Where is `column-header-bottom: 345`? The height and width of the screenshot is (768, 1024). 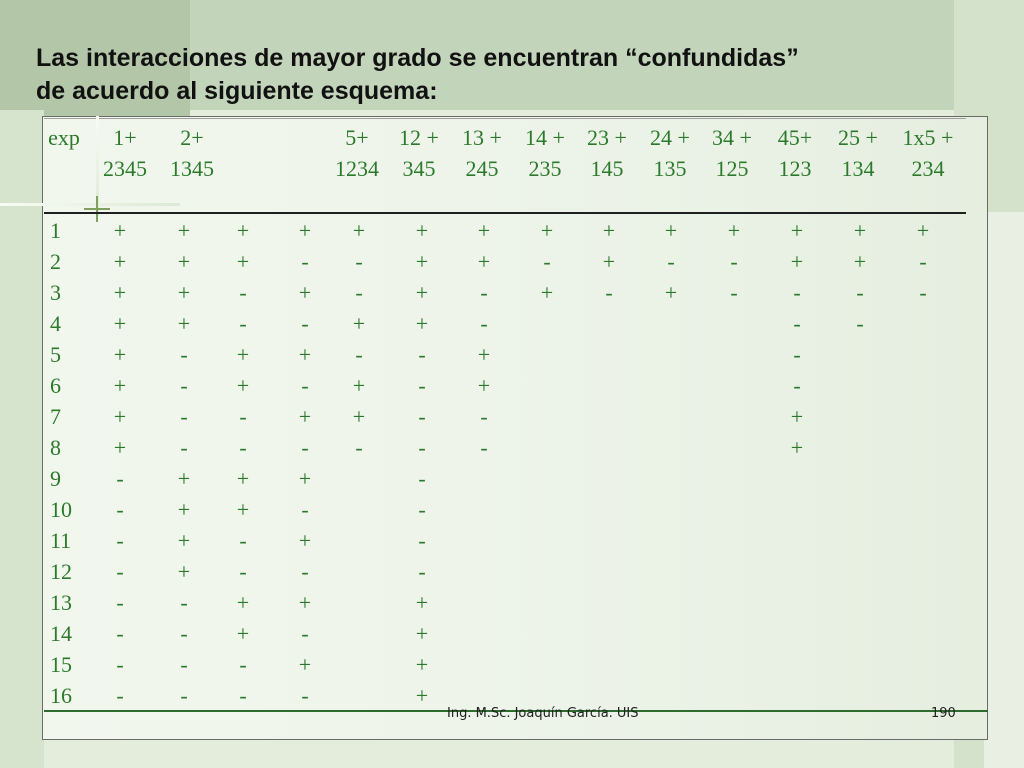 column-header-bottom: 345 is located at coordinates (419, 168).